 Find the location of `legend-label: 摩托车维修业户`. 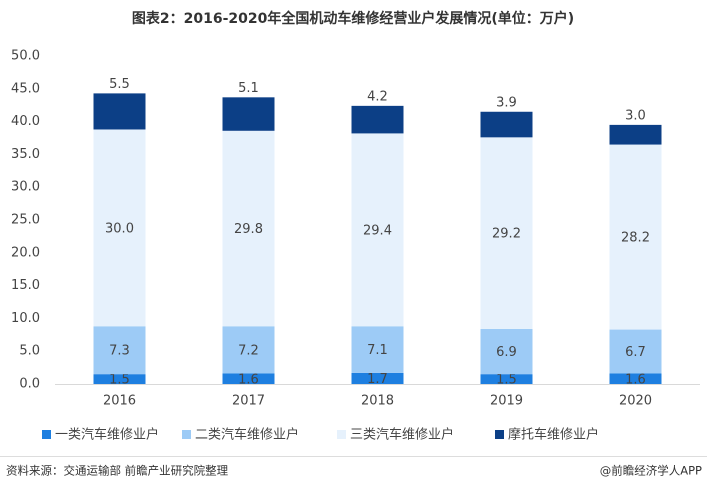

legend-label: 摩托车维修业户 is located at coordinates (553, 435).